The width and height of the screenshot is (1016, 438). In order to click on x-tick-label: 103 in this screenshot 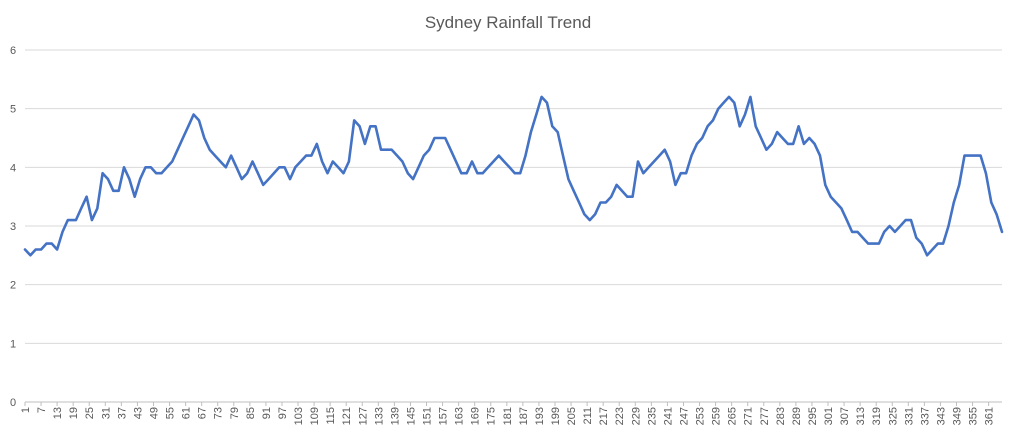, I will do `click(299, 416)`.